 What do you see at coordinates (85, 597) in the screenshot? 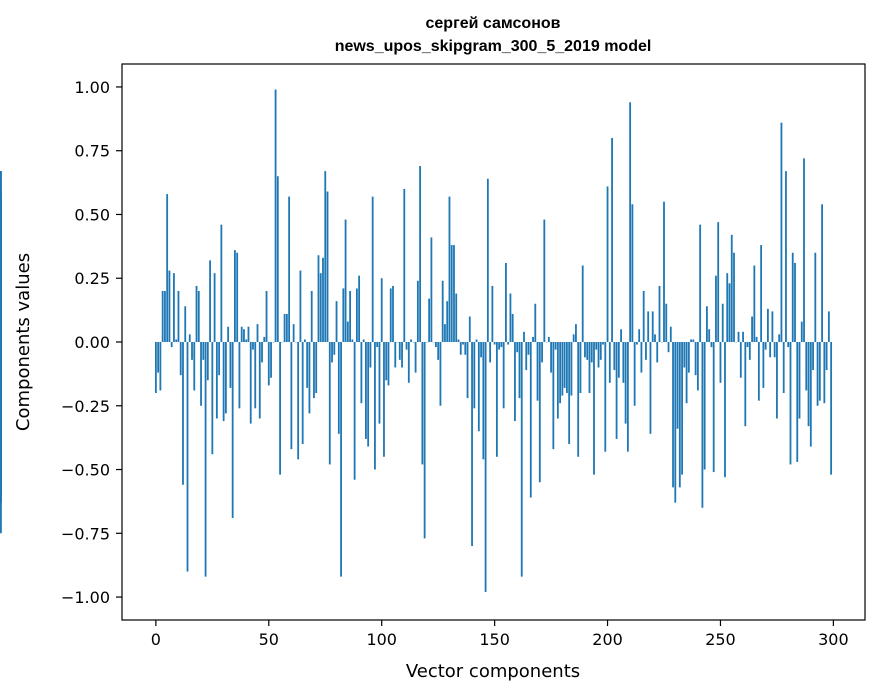
I see `y-tick-label: −1.00` at bounding box center [85, 597].